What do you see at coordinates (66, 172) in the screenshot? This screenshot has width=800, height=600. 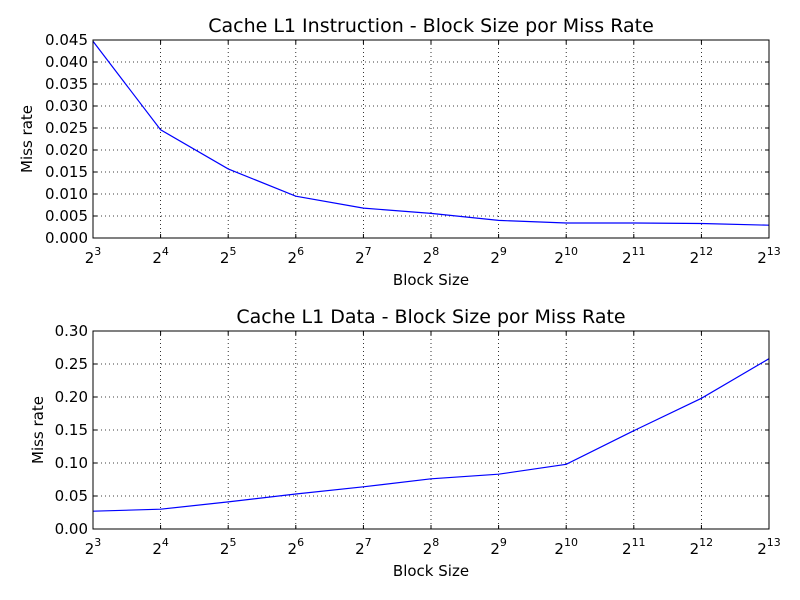 I see `y-tick-label: 0.015` at bounding box center [66, 172].